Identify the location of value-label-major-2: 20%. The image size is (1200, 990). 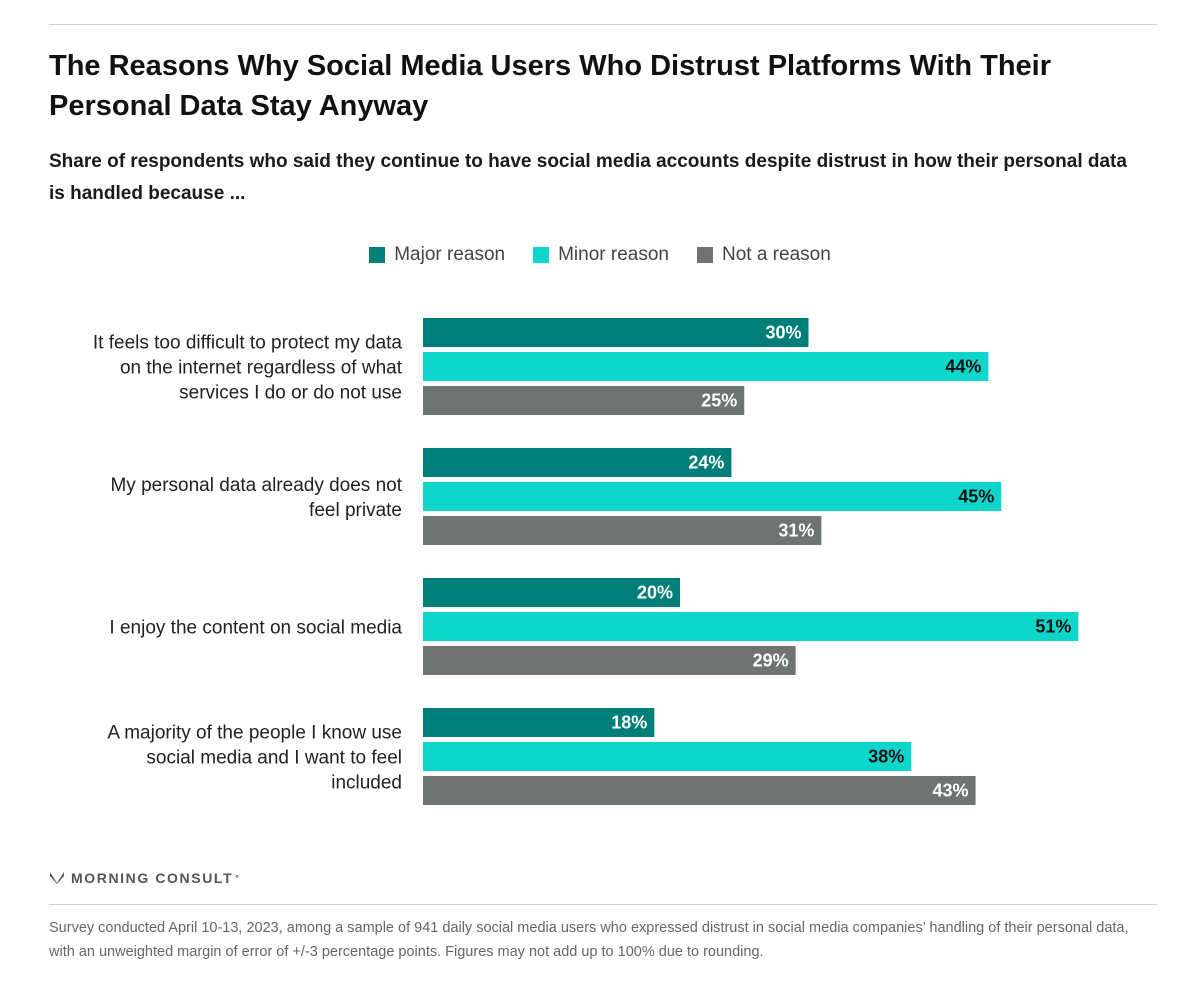
(655, 593).